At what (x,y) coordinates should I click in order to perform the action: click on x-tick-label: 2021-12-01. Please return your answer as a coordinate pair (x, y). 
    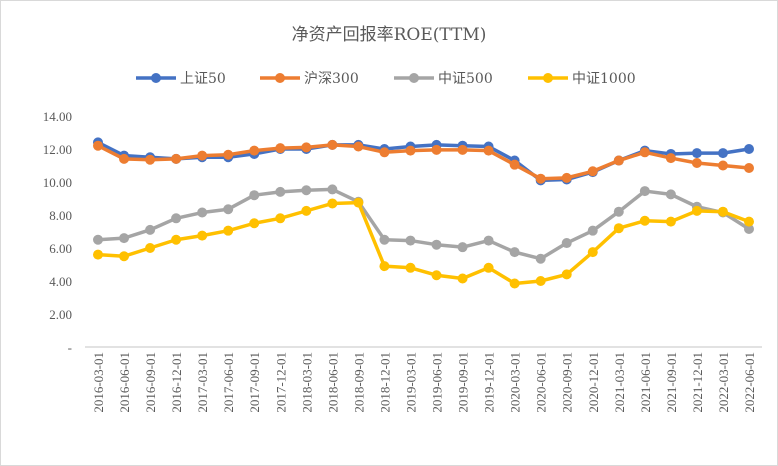
    Looking at the image, I should click on (697, 382).